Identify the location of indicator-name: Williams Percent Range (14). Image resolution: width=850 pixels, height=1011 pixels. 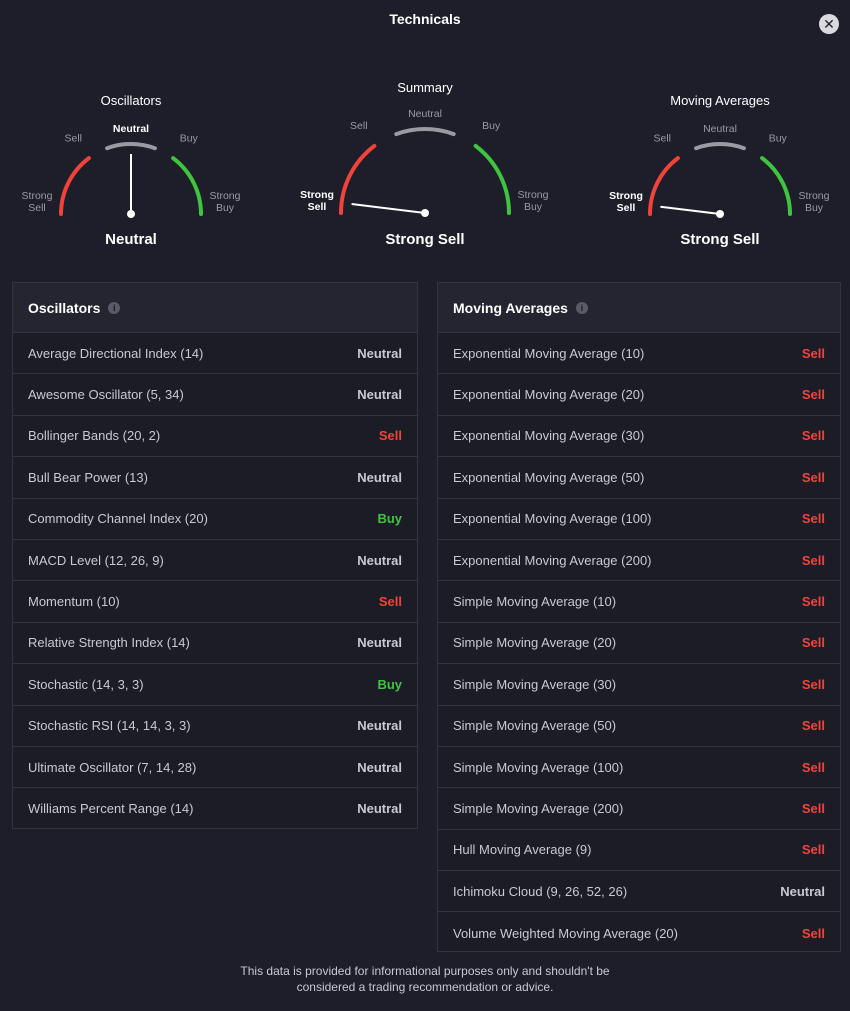
(111, 809).